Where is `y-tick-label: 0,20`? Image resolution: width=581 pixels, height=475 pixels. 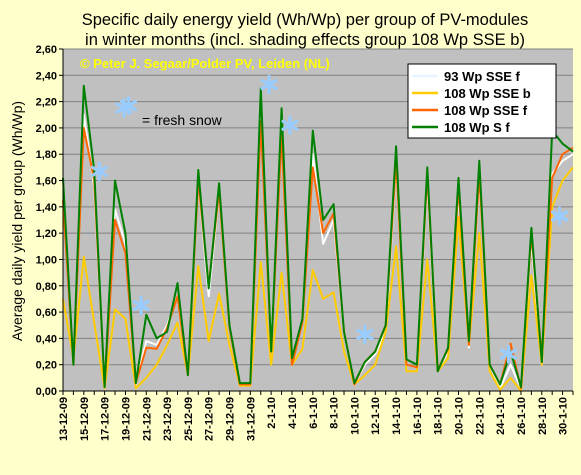 y-tick-label: 0,20 is located at coordinates (46, 366).